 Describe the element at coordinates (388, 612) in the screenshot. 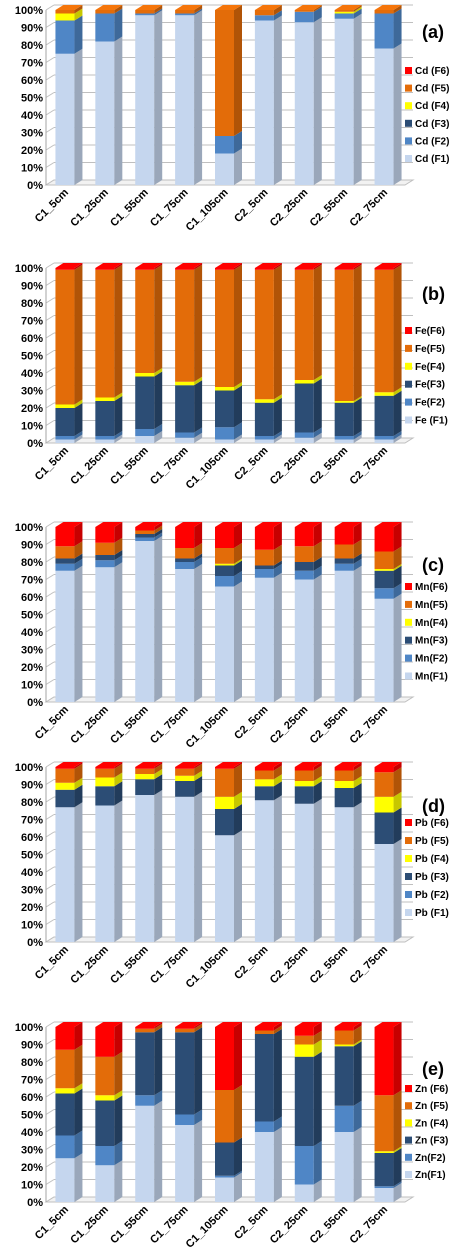

I see `bar-C2_75cm` at that location.